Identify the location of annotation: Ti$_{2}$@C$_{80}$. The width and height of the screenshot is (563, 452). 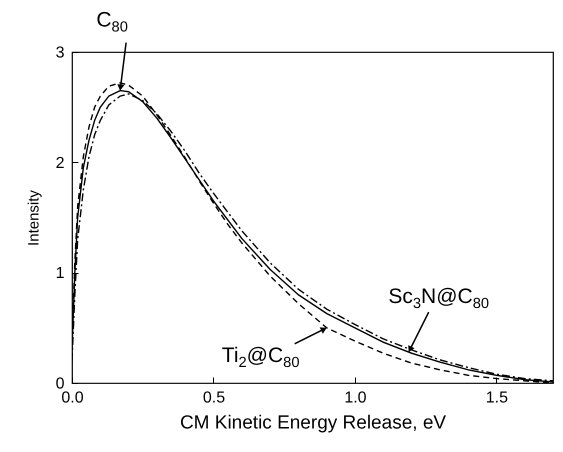
(261, 357).